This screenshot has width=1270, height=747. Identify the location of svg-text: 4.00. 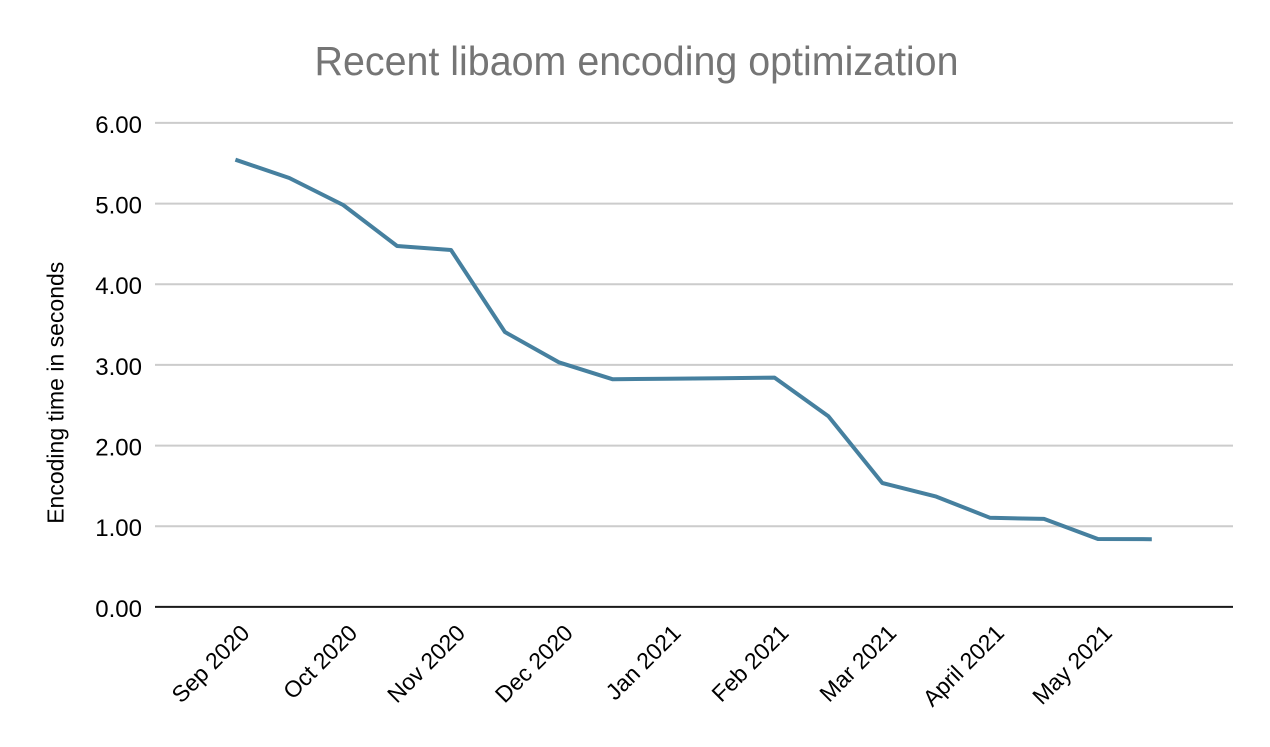
(118, 286).